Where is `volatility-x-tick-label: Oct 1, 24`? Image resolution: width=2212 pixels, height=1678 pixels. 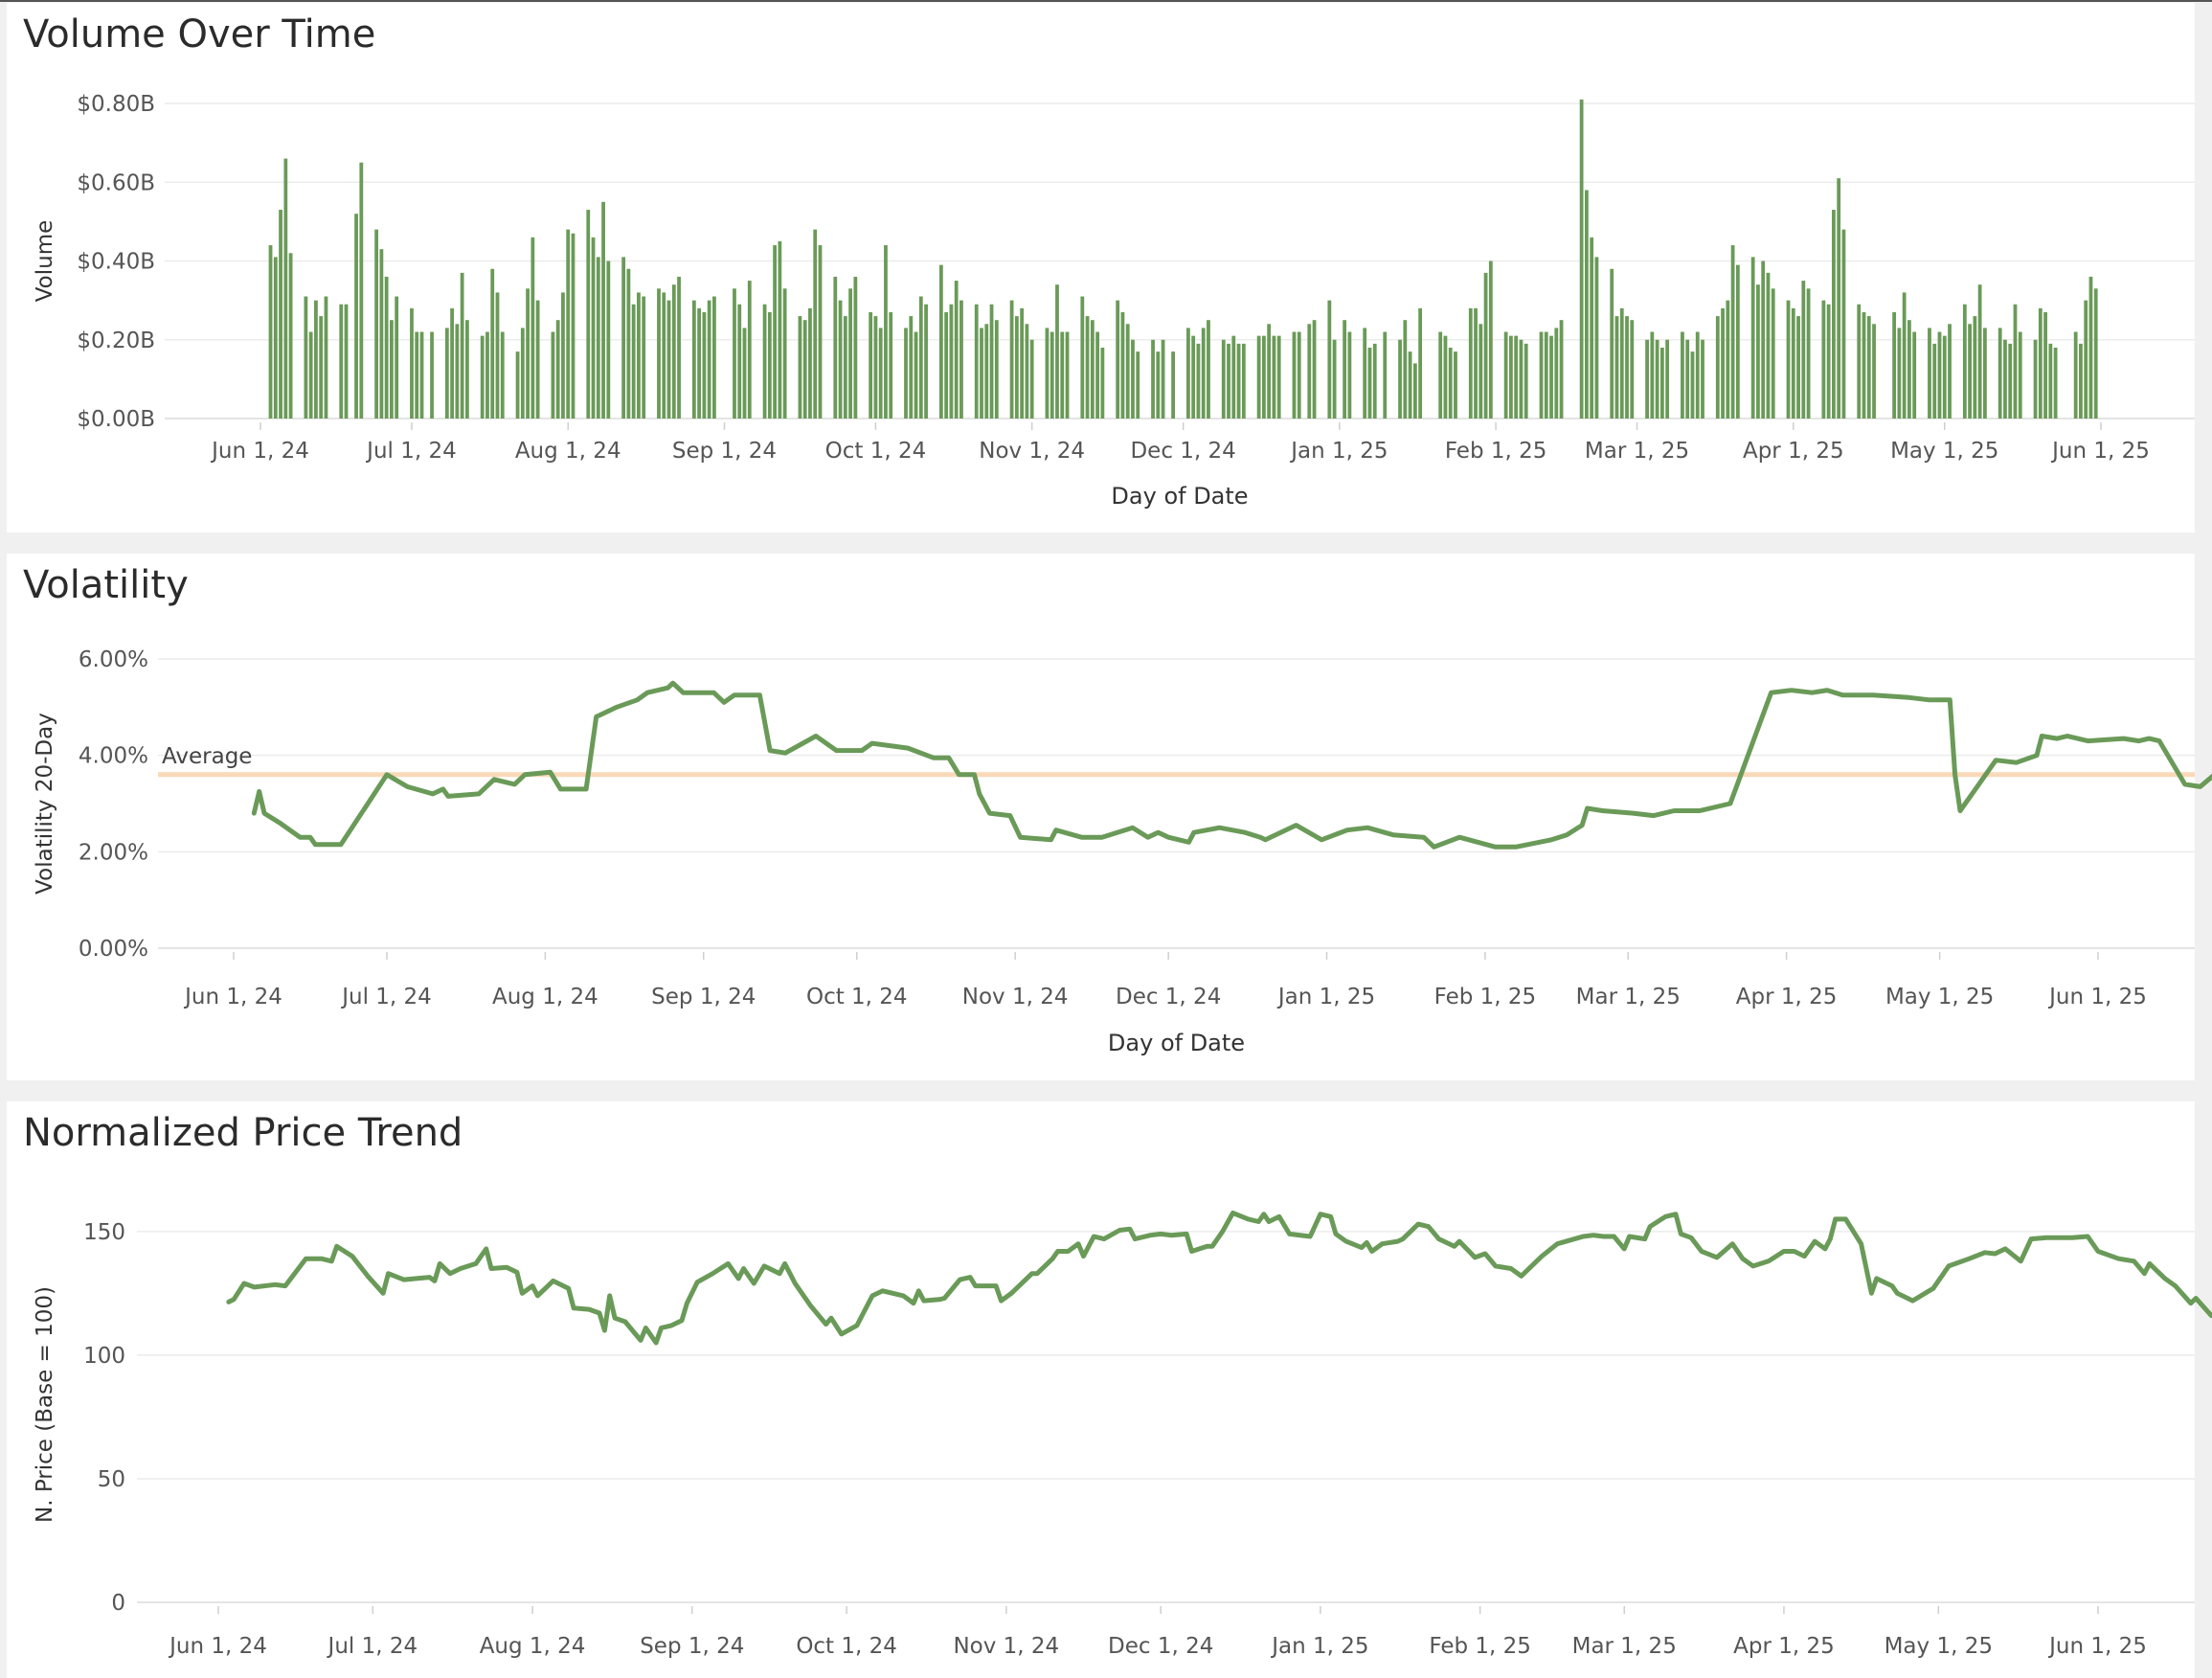 volatility-x-tick-label: Oct 1, 24 is located at coordinates (857, 997).